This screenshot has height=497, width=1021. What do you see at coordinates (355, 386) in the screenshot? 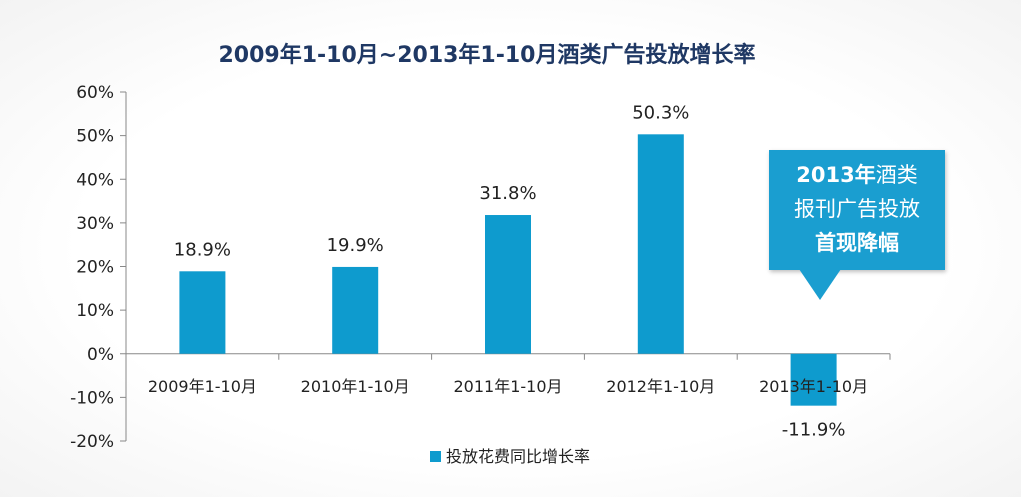
I see `x-tick-label: 2010年1-10月` at bounding box center [355, 386].